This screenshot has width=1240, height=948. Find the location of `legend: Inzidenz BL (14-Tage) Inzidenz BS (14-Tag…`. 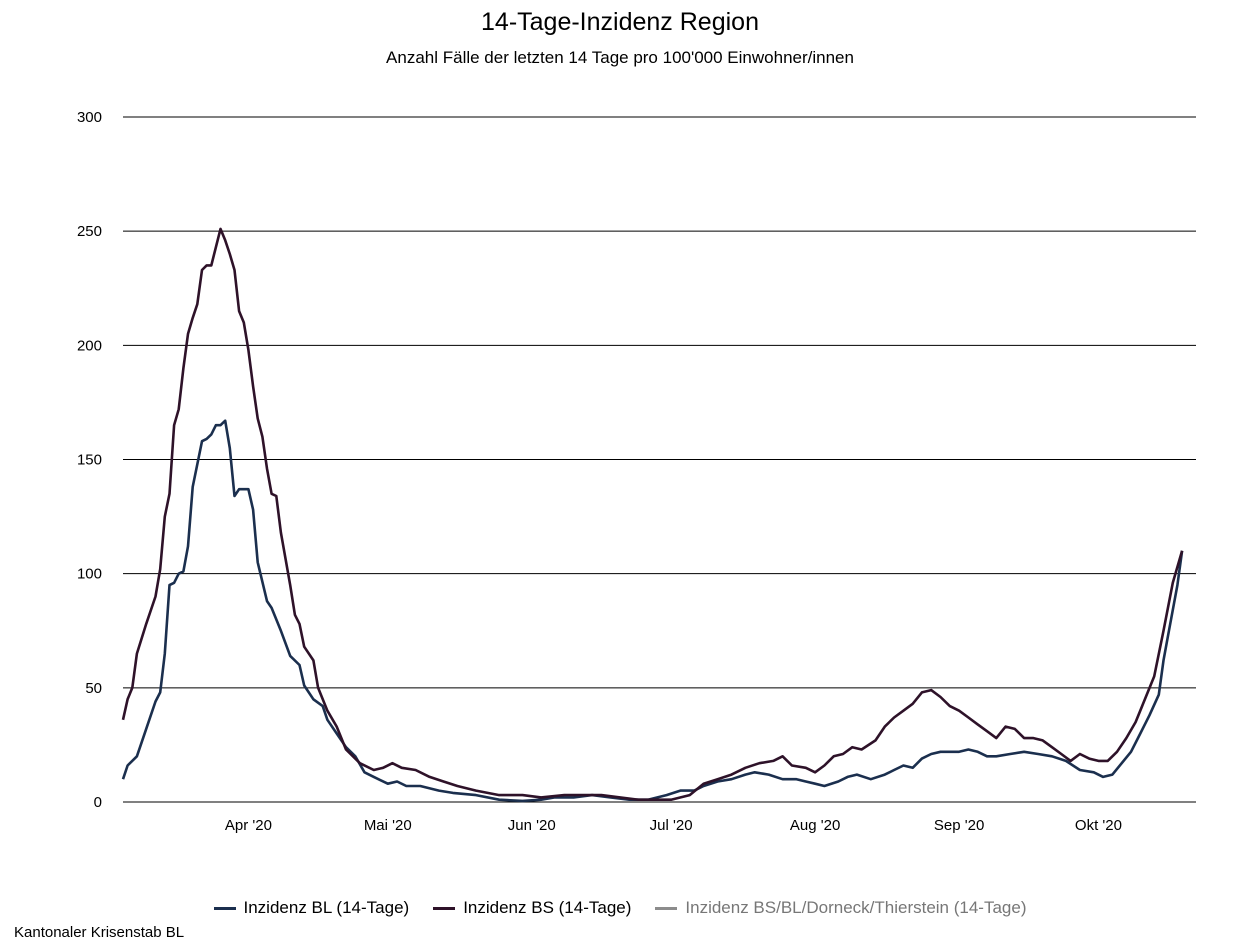

legend: Inzidenz BL (14-Tage) Inzidenz BS (14-Tag… is located at coordinates (620, 908).